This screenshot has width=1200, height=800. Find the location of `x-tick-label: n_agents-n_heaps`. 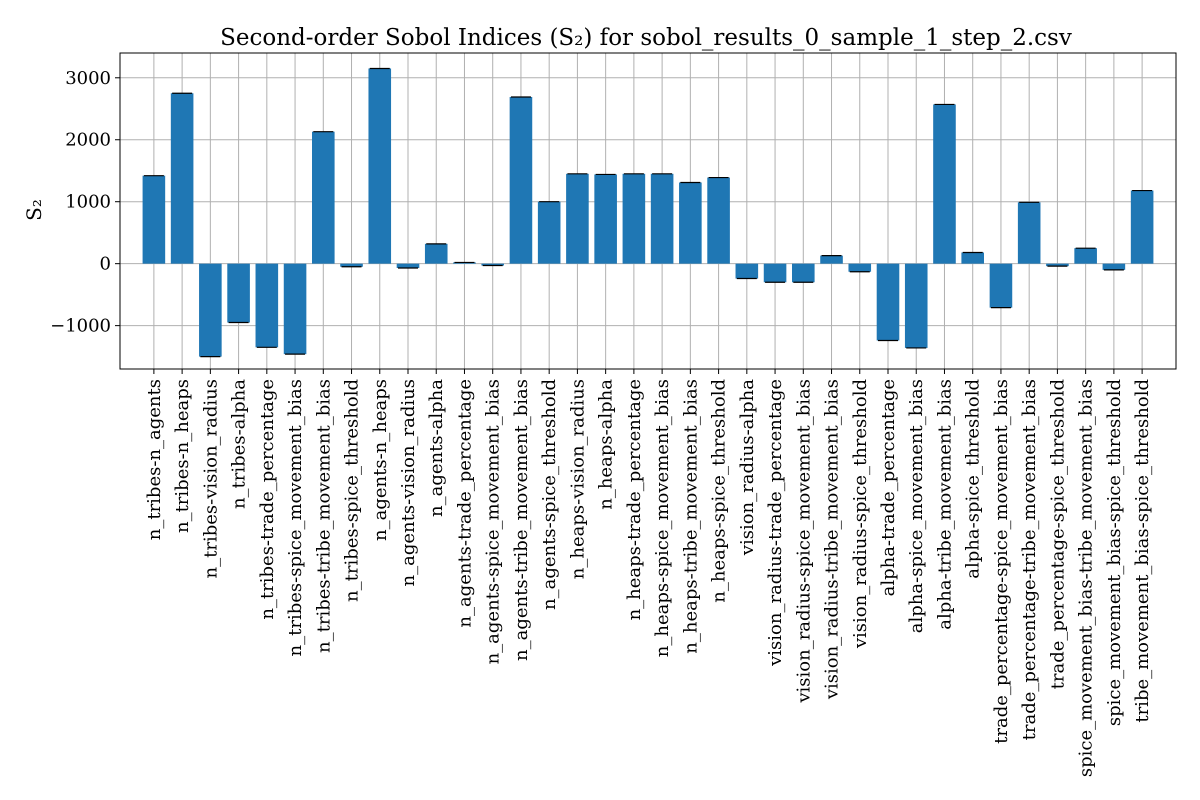

x-tick-label: n_agents-n_heaps is located at coordinates (380, 460).